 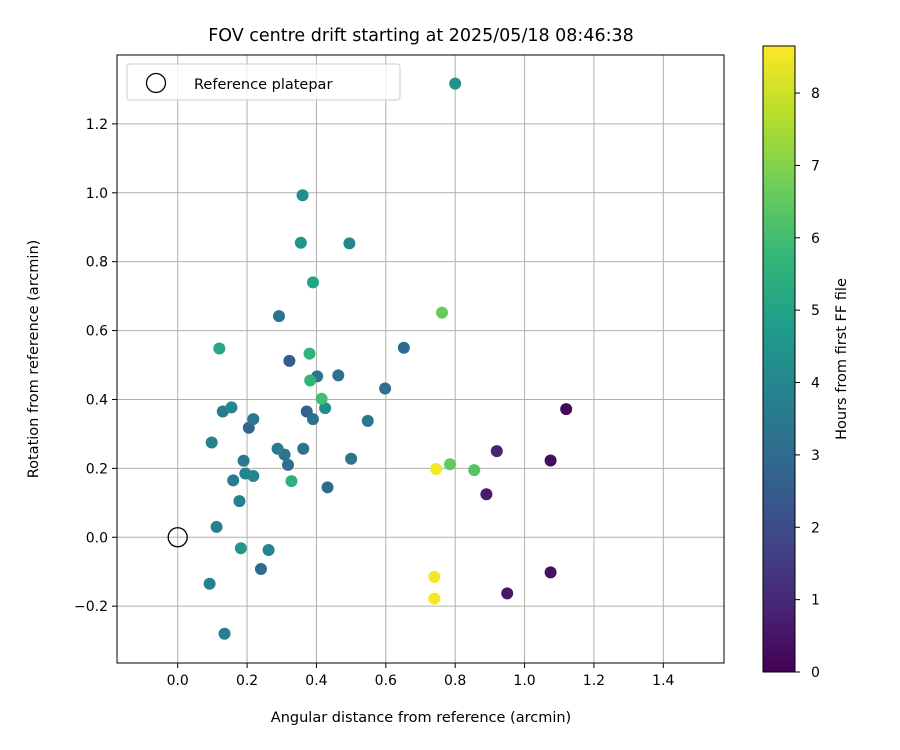 I want to click on colorbar-label: Hours from first FF file, so click(x=842, y=359).